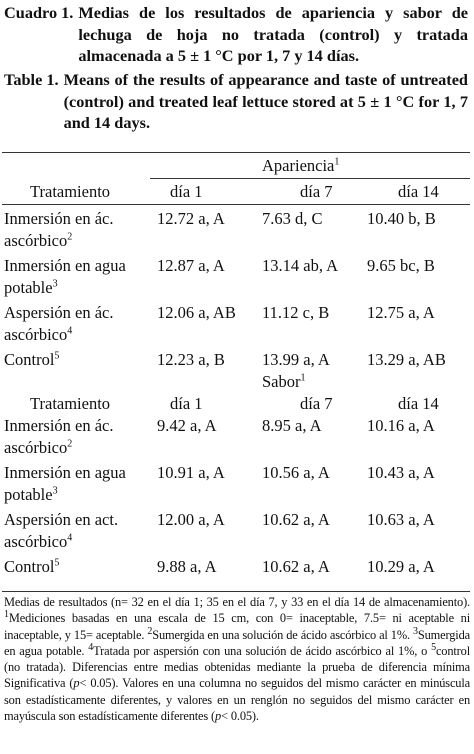  Describe the element at coordinates (406, 359) in the screenshot. I see `cell-value: 13.29 a, AB` at that location.